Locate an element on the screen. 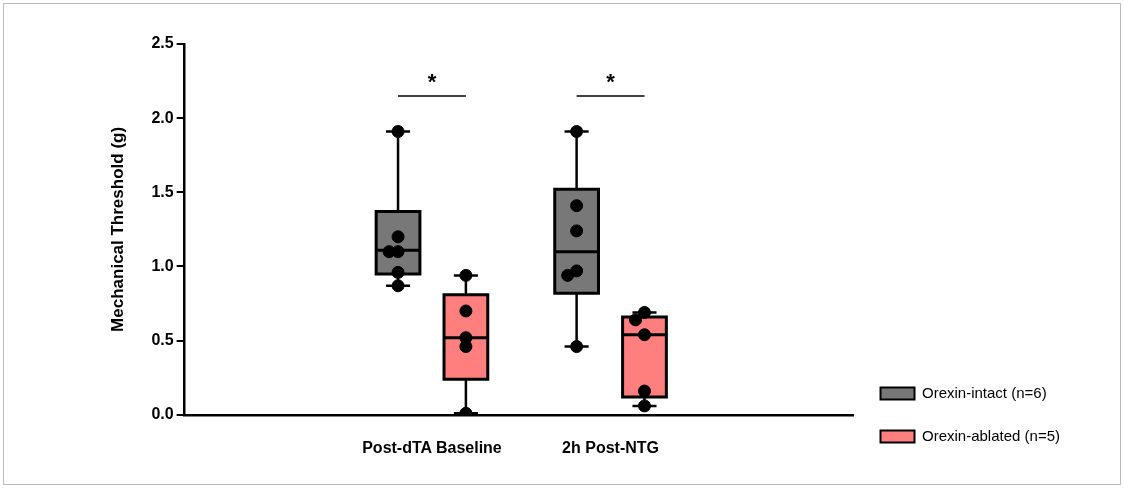 The width and height of the screenshot is (1124, 488). legend-label: Orexin-intact (n=6) is located at coordinates (984, 392).